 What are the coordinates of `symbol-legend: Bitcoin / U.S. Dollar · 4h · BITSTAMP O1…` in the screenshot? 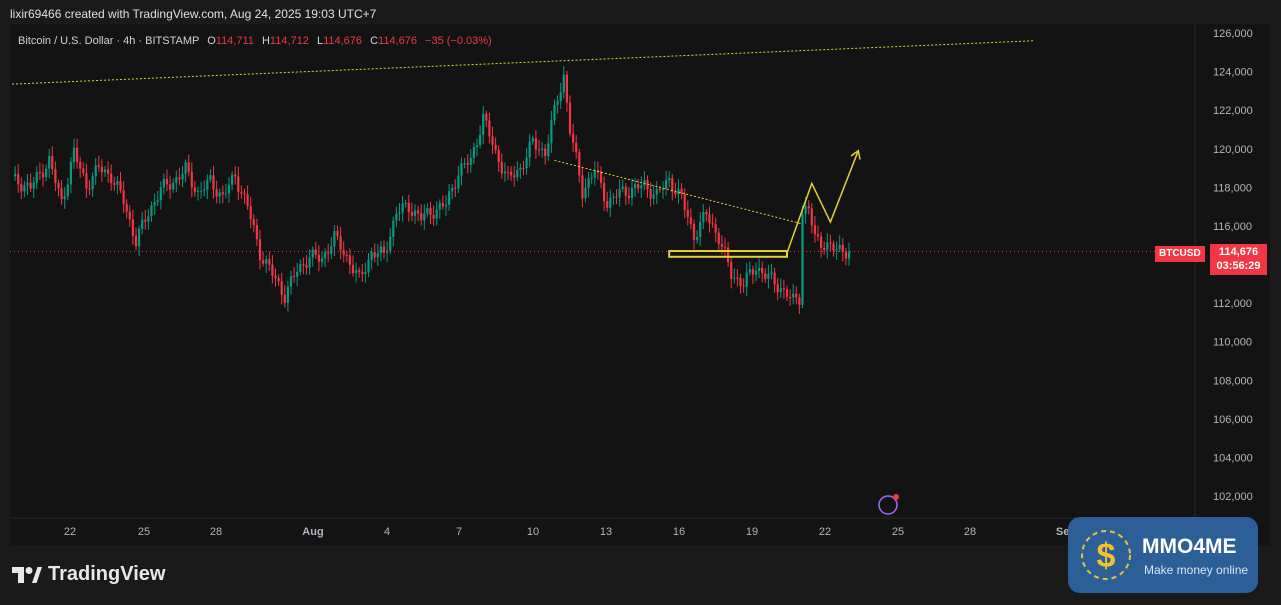 It's located at (255, 41).